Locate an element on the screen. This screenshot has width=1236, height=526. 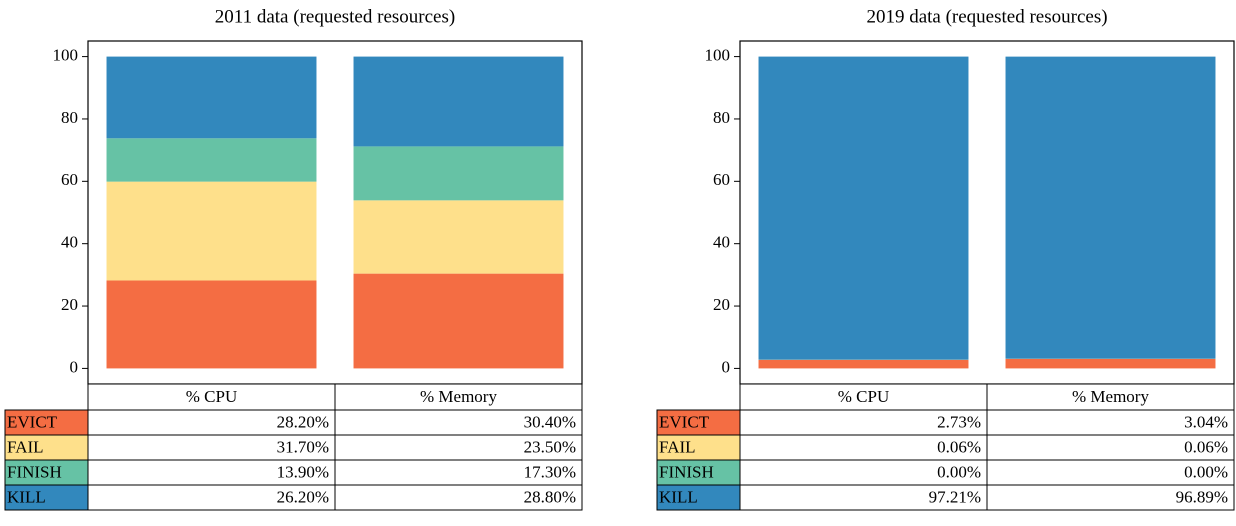
table-value: 23.50% is located at coordinates (550, 446).